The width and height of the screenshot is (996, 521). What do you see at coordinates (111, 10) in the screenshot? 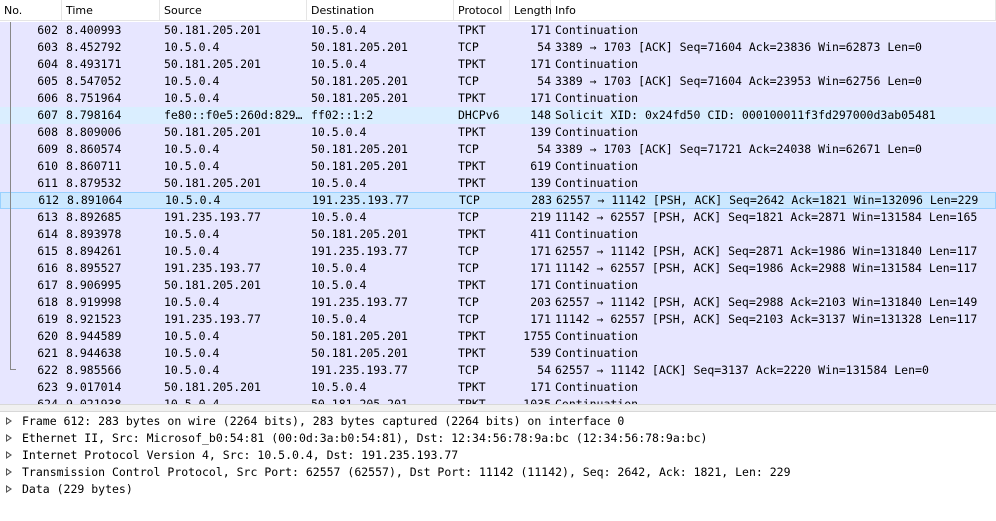
I see `column-header: Time` at bounding box center [111, 10].